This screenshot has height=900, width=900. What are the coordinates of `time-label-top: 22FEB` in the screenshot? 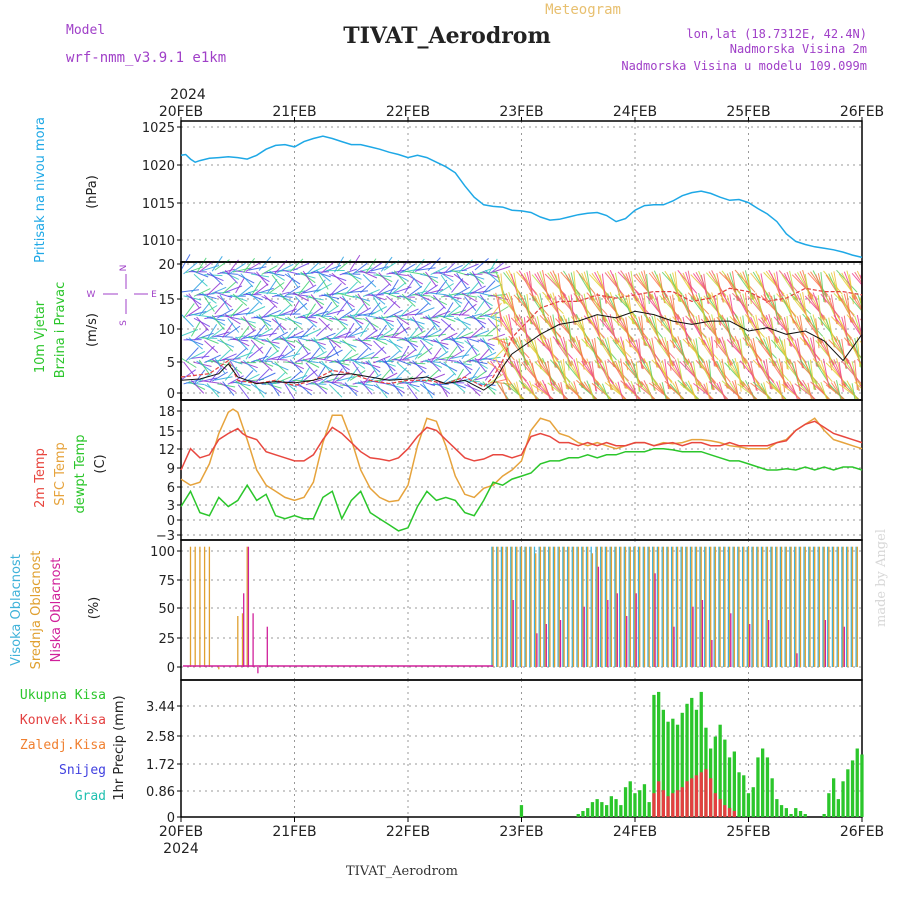 It's located at (408, 112).